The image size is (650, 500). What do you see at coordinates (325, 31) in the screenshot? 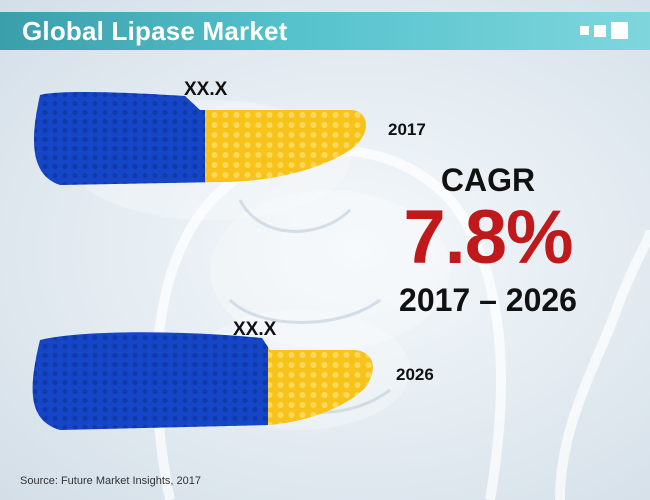
I see `header-banner: Global Lipase Market` at bounding box center [325, 31].